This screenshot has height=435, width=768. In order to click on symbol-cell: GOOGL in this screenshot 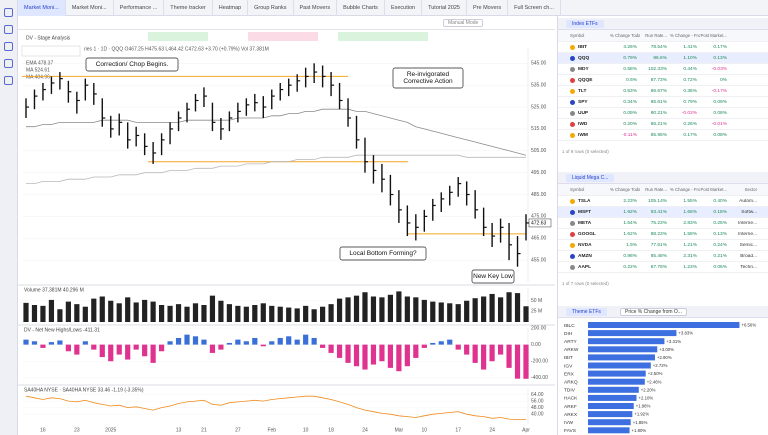, I will do `click(584, 234)`.